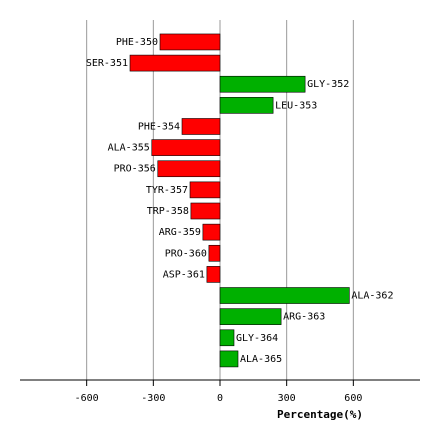 The width and height of the screenshot is (440, 440). Describe the element at coordinates (168, 211) in the screenshot. I see `bar-label: TRP-358` at that location.